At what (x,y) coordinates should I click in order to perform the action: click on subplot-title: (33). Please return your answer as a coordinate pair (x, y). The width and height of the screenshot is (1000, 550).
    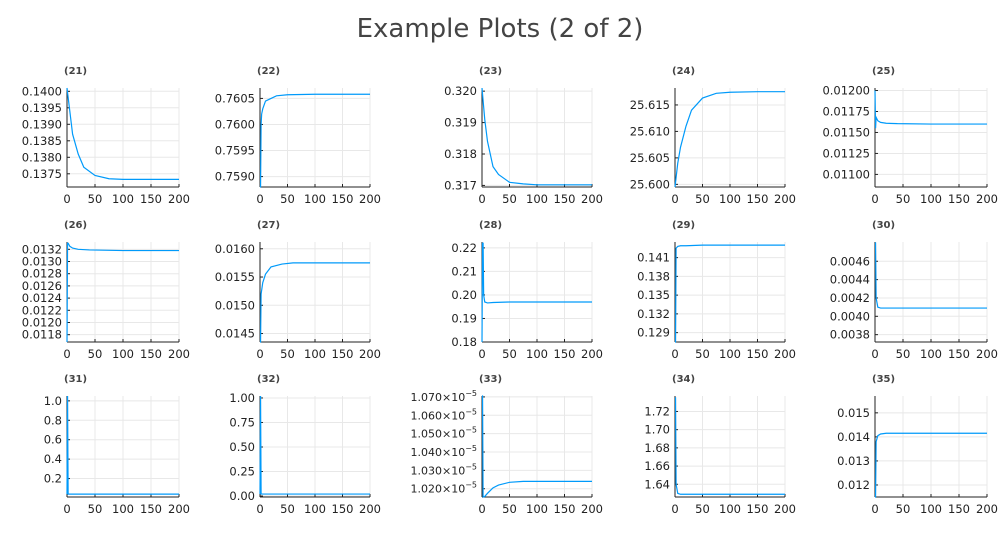
    Looking at the image, I should click on (490, 379).